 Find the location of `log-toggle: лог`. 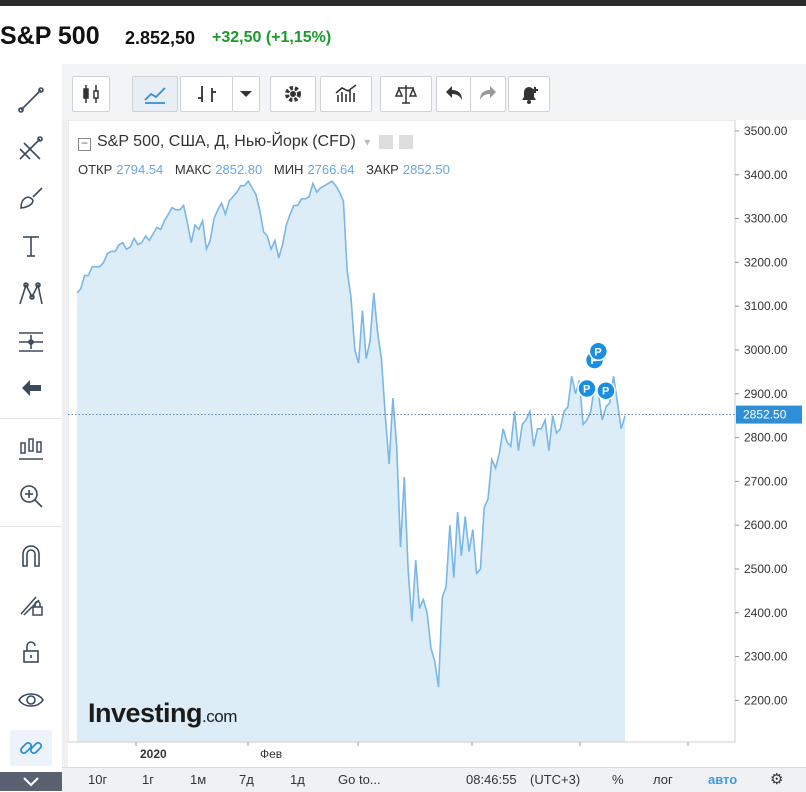

log-toggle: лог is located at coordinates (663, 779).